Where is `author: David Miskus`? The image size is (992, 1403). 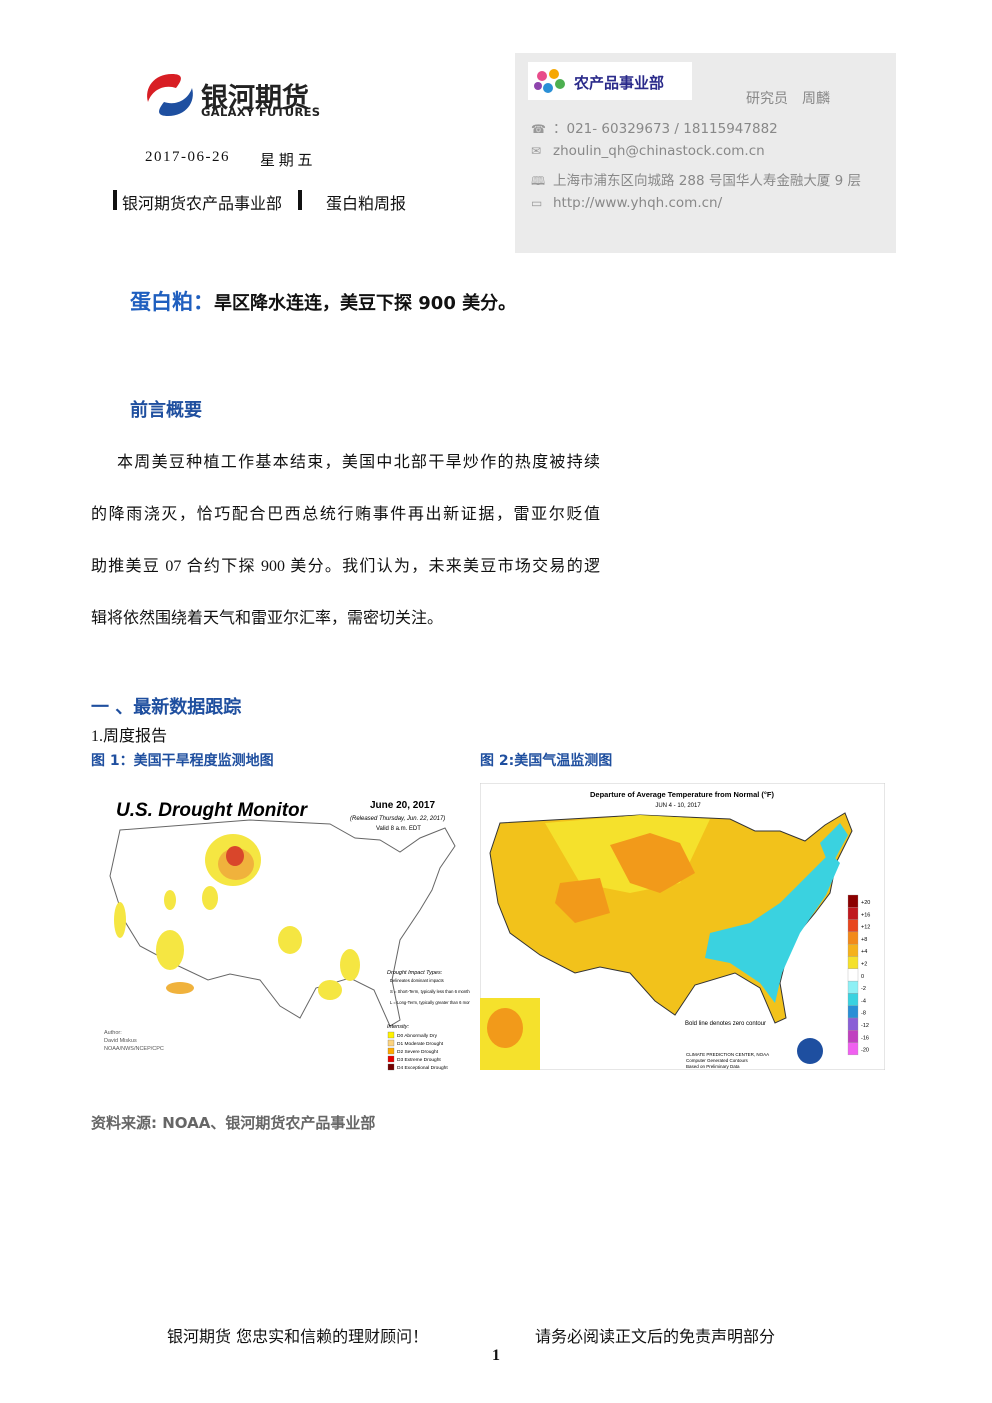 author: David Miskus is located at coordinates (120, 1041).